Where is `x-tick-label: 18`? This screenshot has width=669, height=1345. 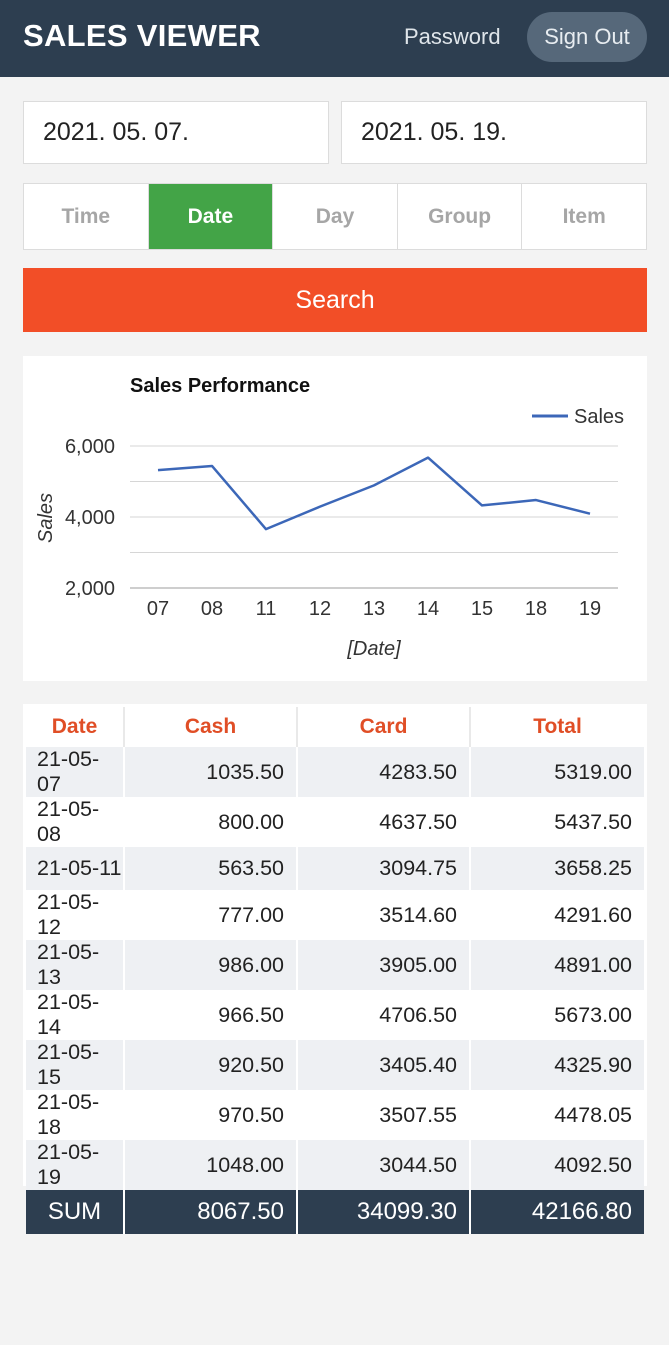
x-tick-label: 18 is located at coordinates (536, 609).